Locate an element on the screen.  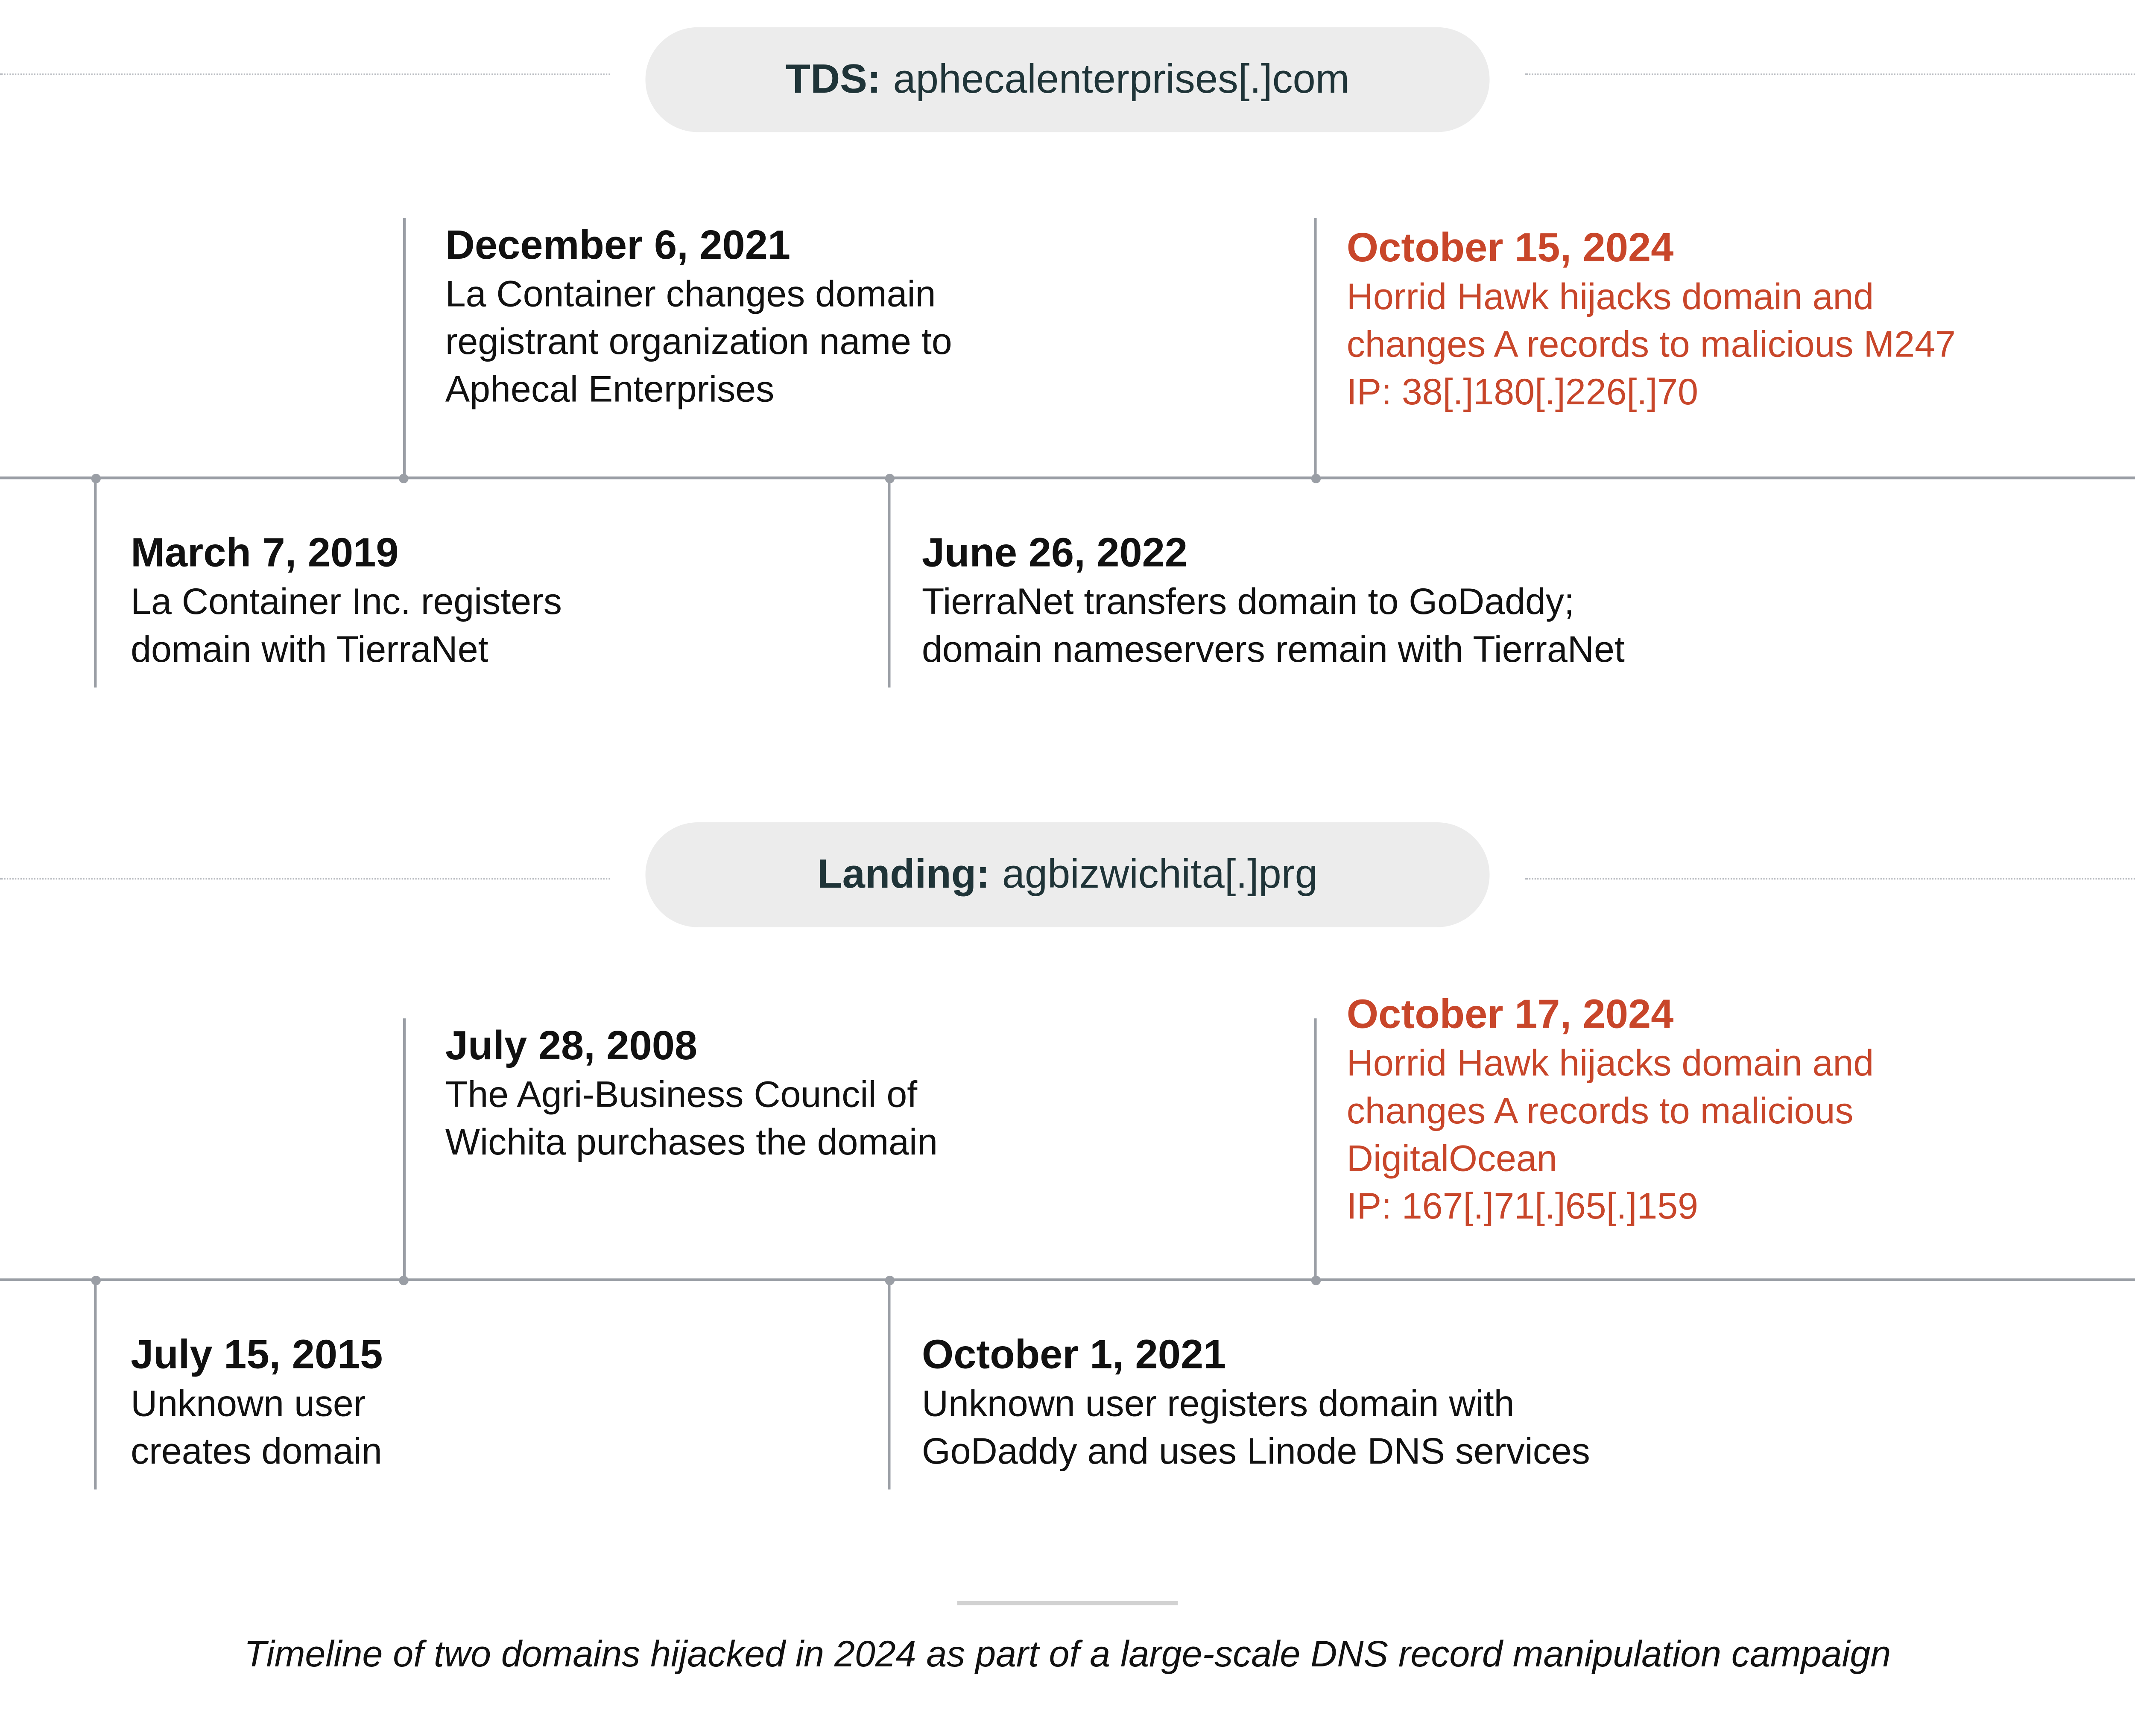
event-text: Unknown user registers domain with is located at coordinates (1218, 1404).